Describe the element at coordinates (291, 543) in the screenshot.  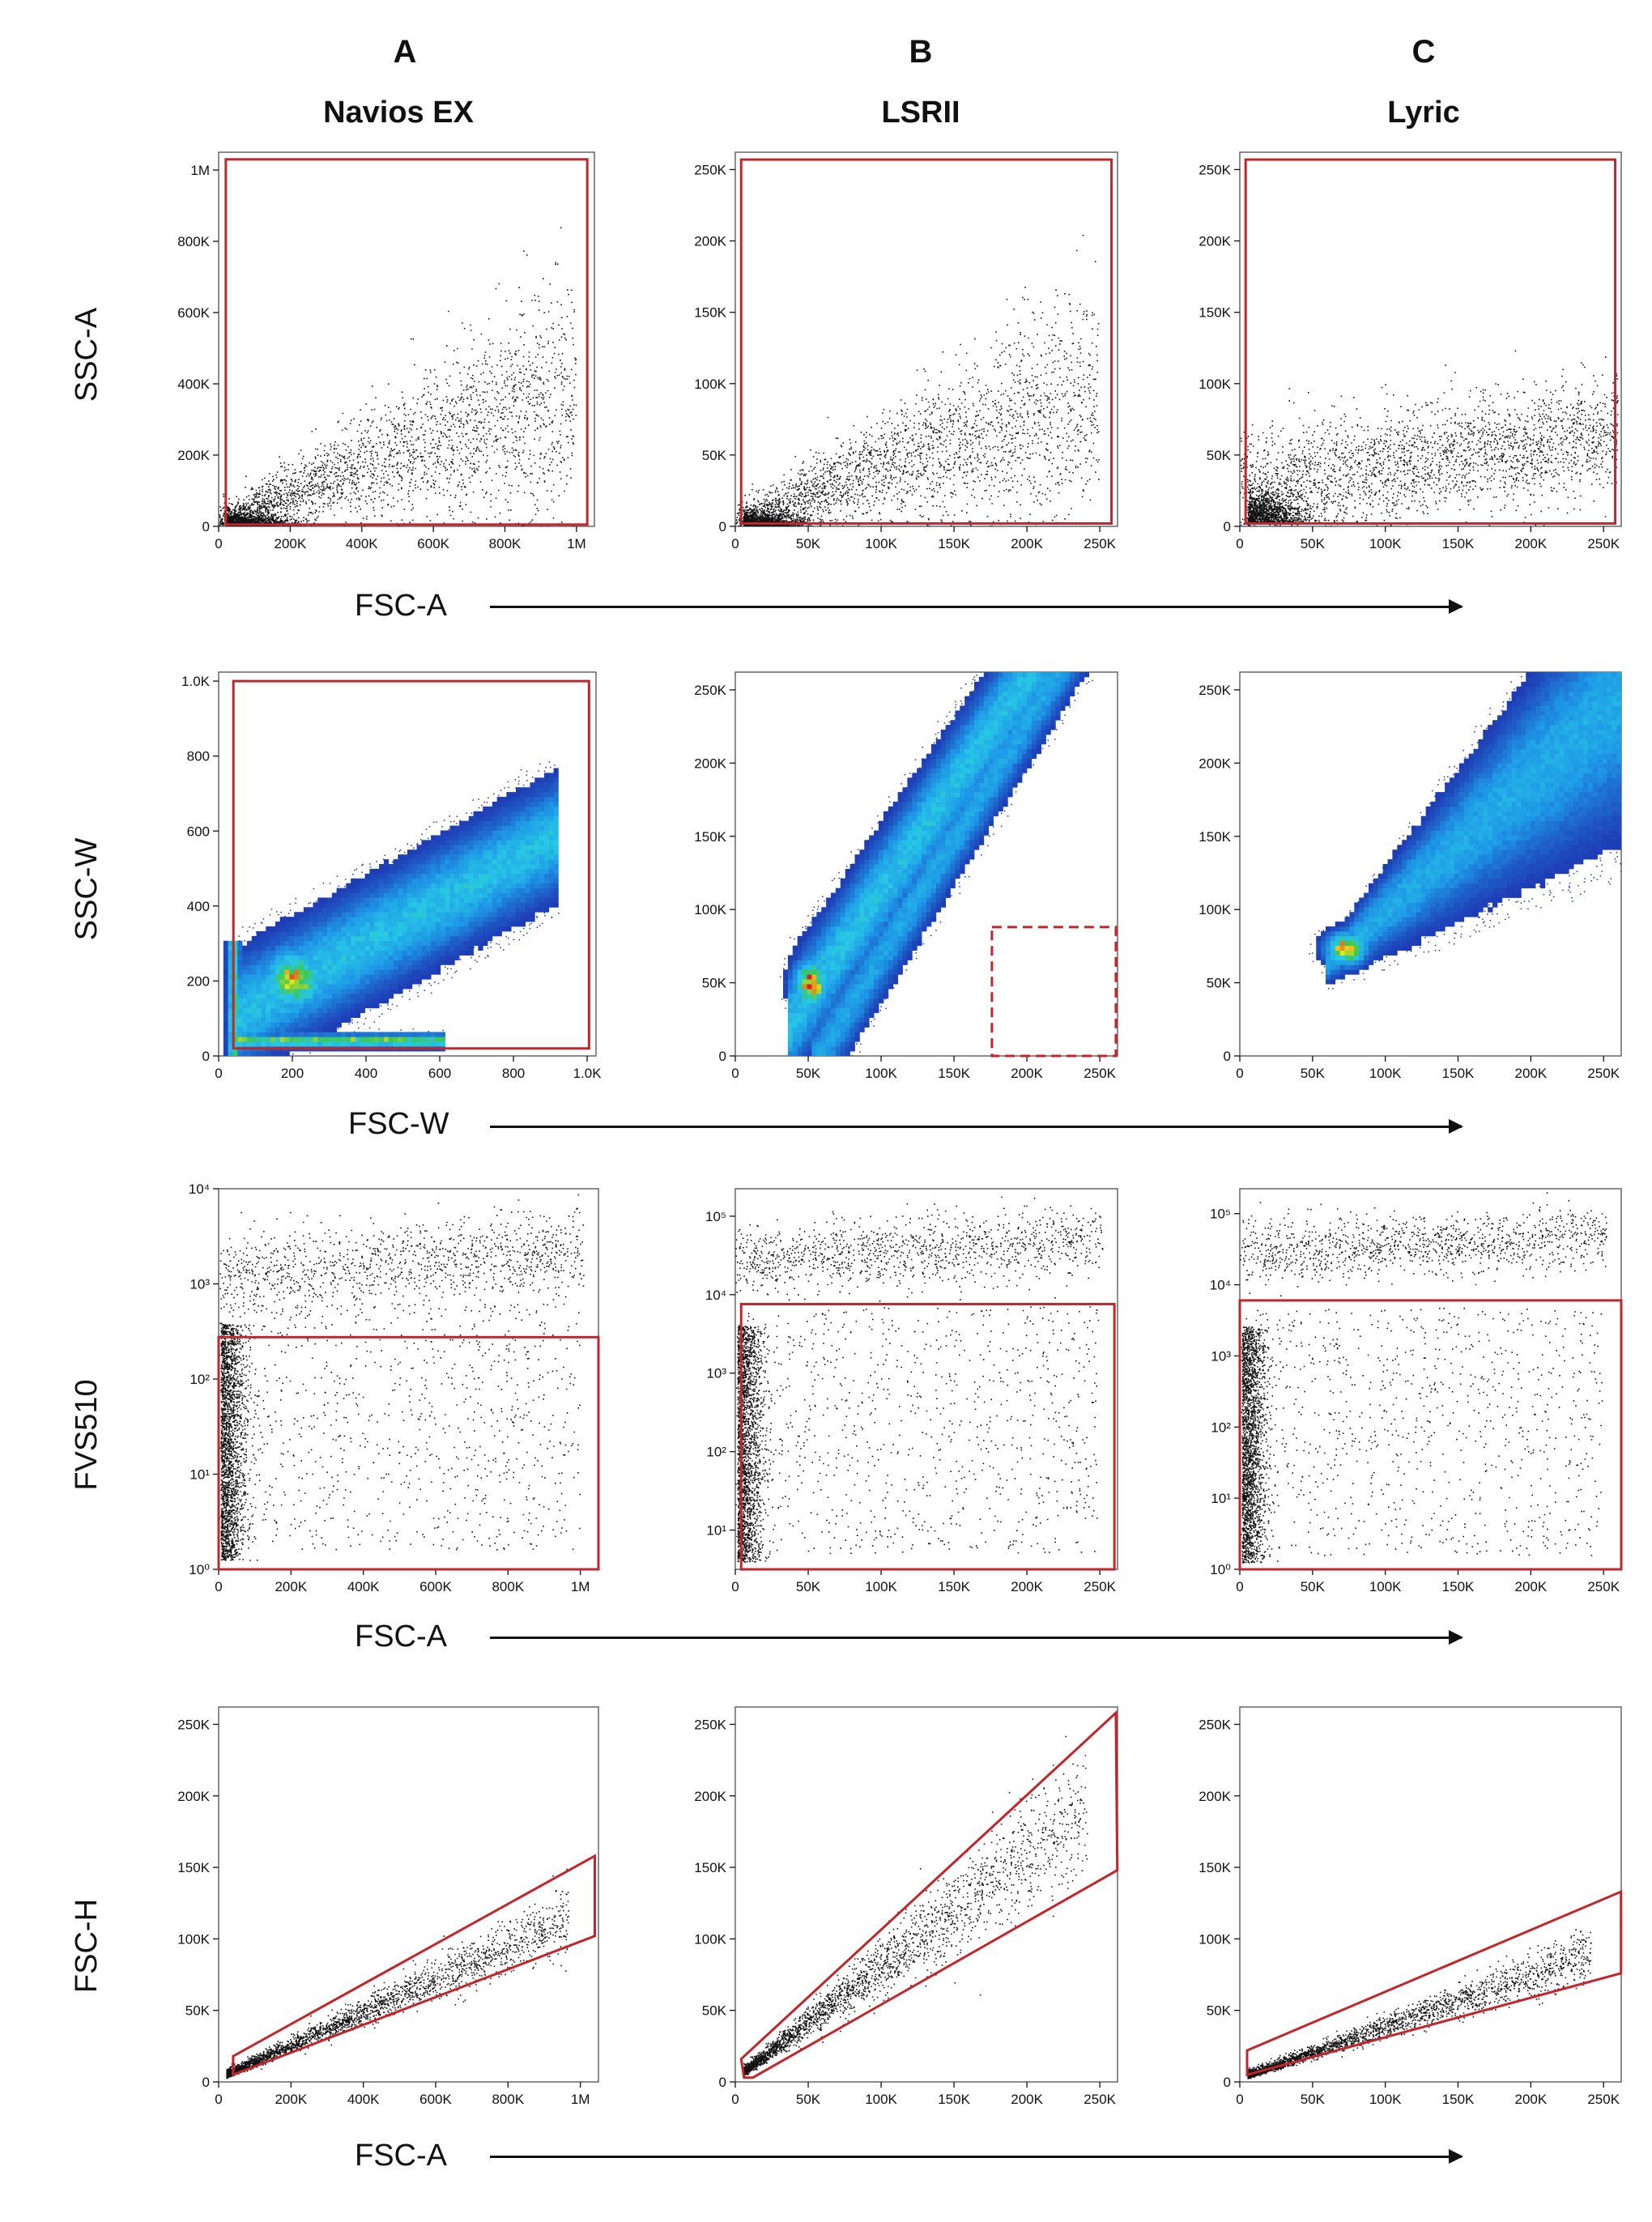
I see `x-tick-label: 200K` at that location.